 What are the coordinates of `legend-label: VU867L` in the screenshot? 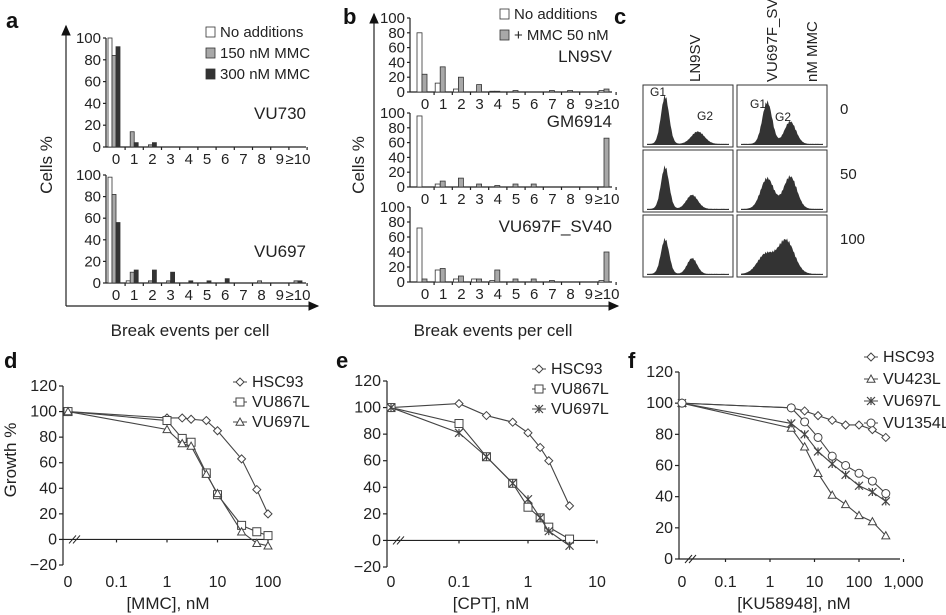 It's located at (281, 402).